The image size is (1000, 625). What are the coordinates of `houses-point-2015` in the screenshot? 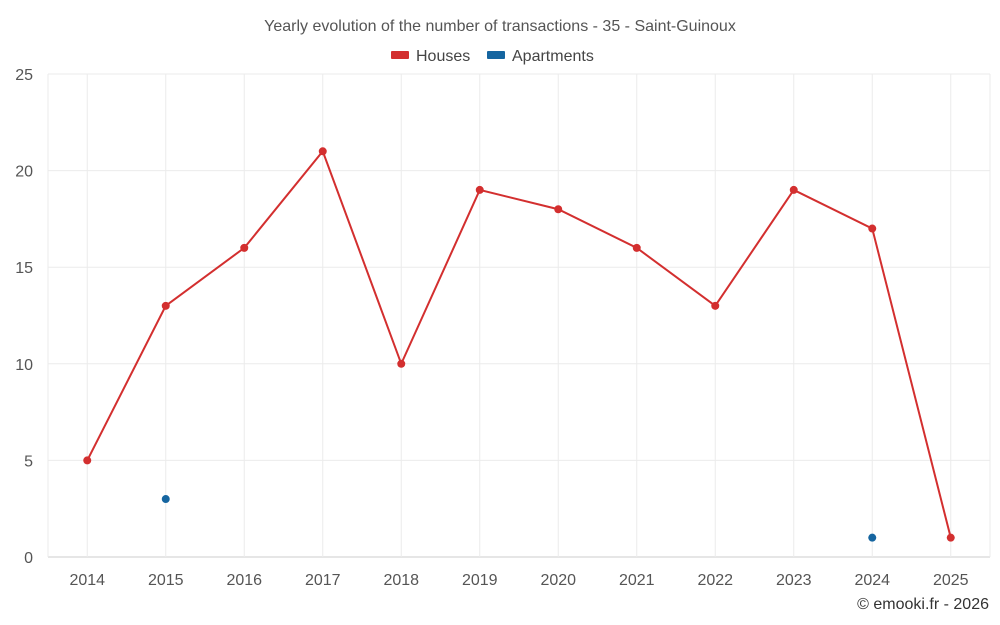 It's located at (165, 305).